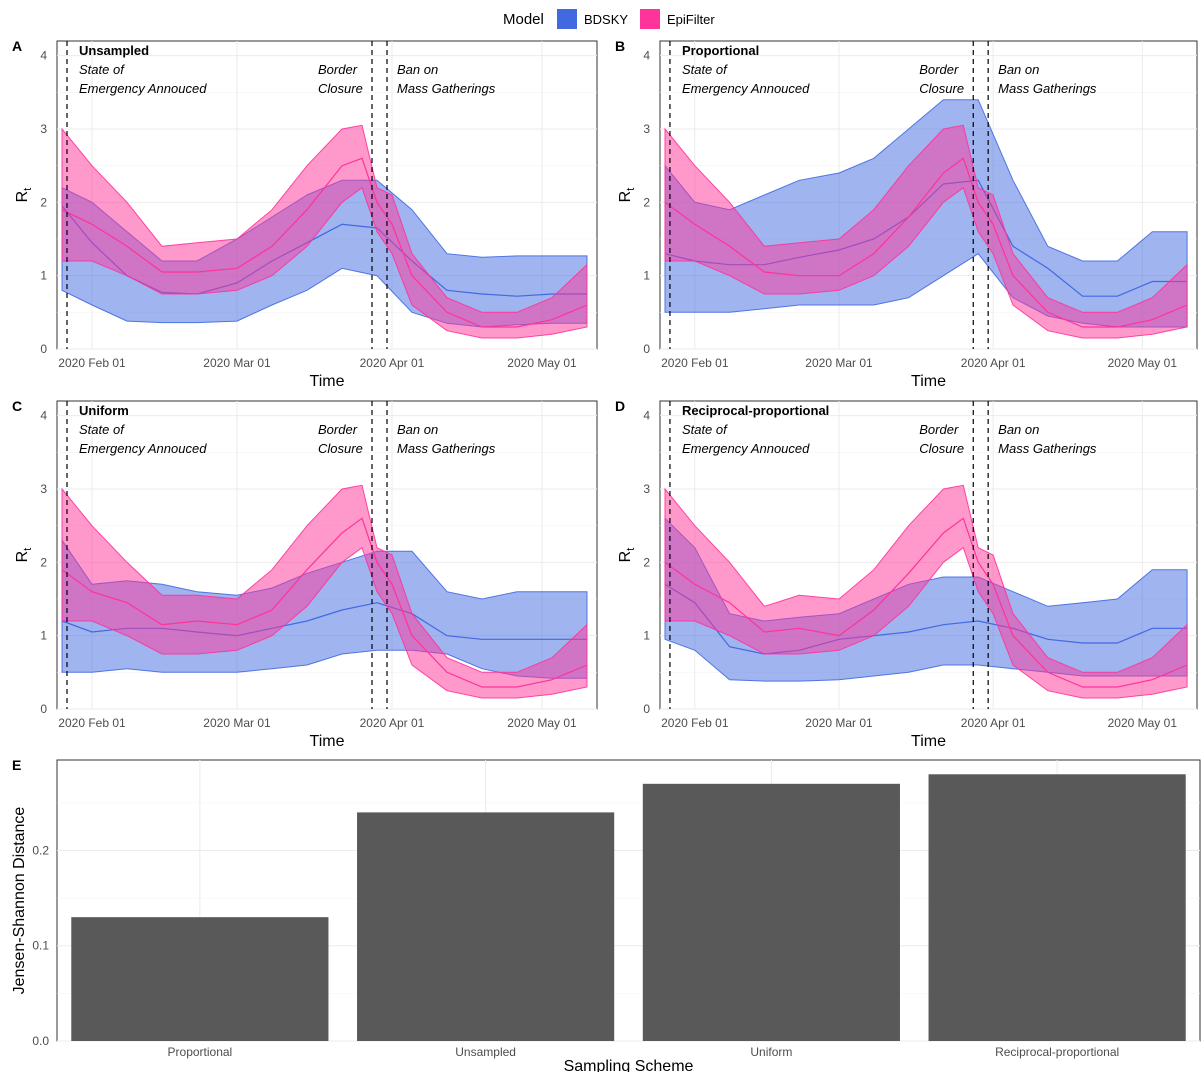  What do you see at coordinates (40, 850) in the screenshot?
I see `y-tick-label: 0.2` at bounding box center [40, 850].